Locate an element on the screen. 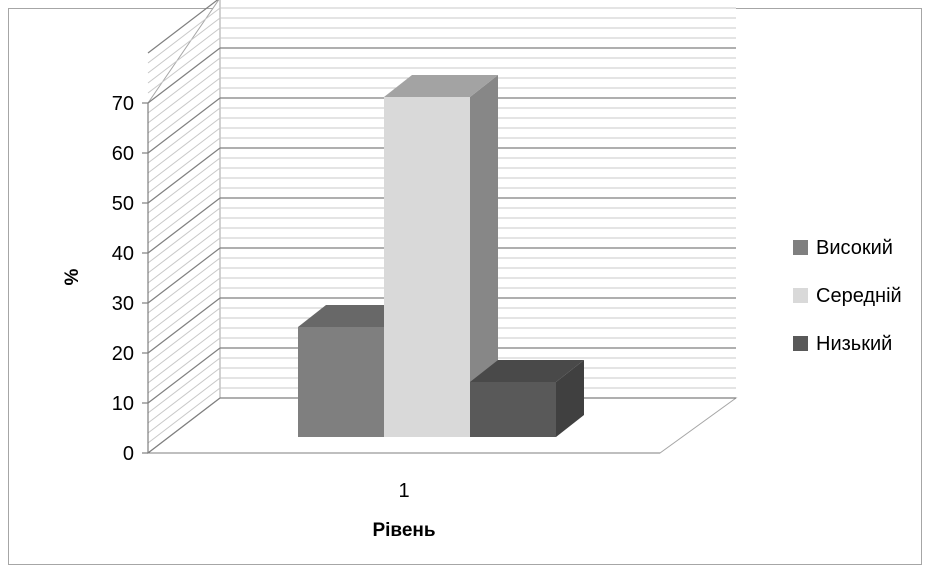 Image resolution: width=931 pixels, height=573 pixels. y-tick-label: 40 is located at coordinates (123, 254).